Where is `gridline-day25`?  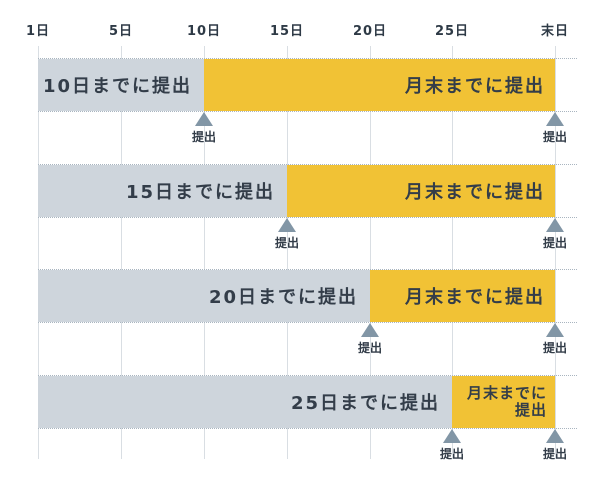 gridline-day25 is located at coordinates (452, 252).